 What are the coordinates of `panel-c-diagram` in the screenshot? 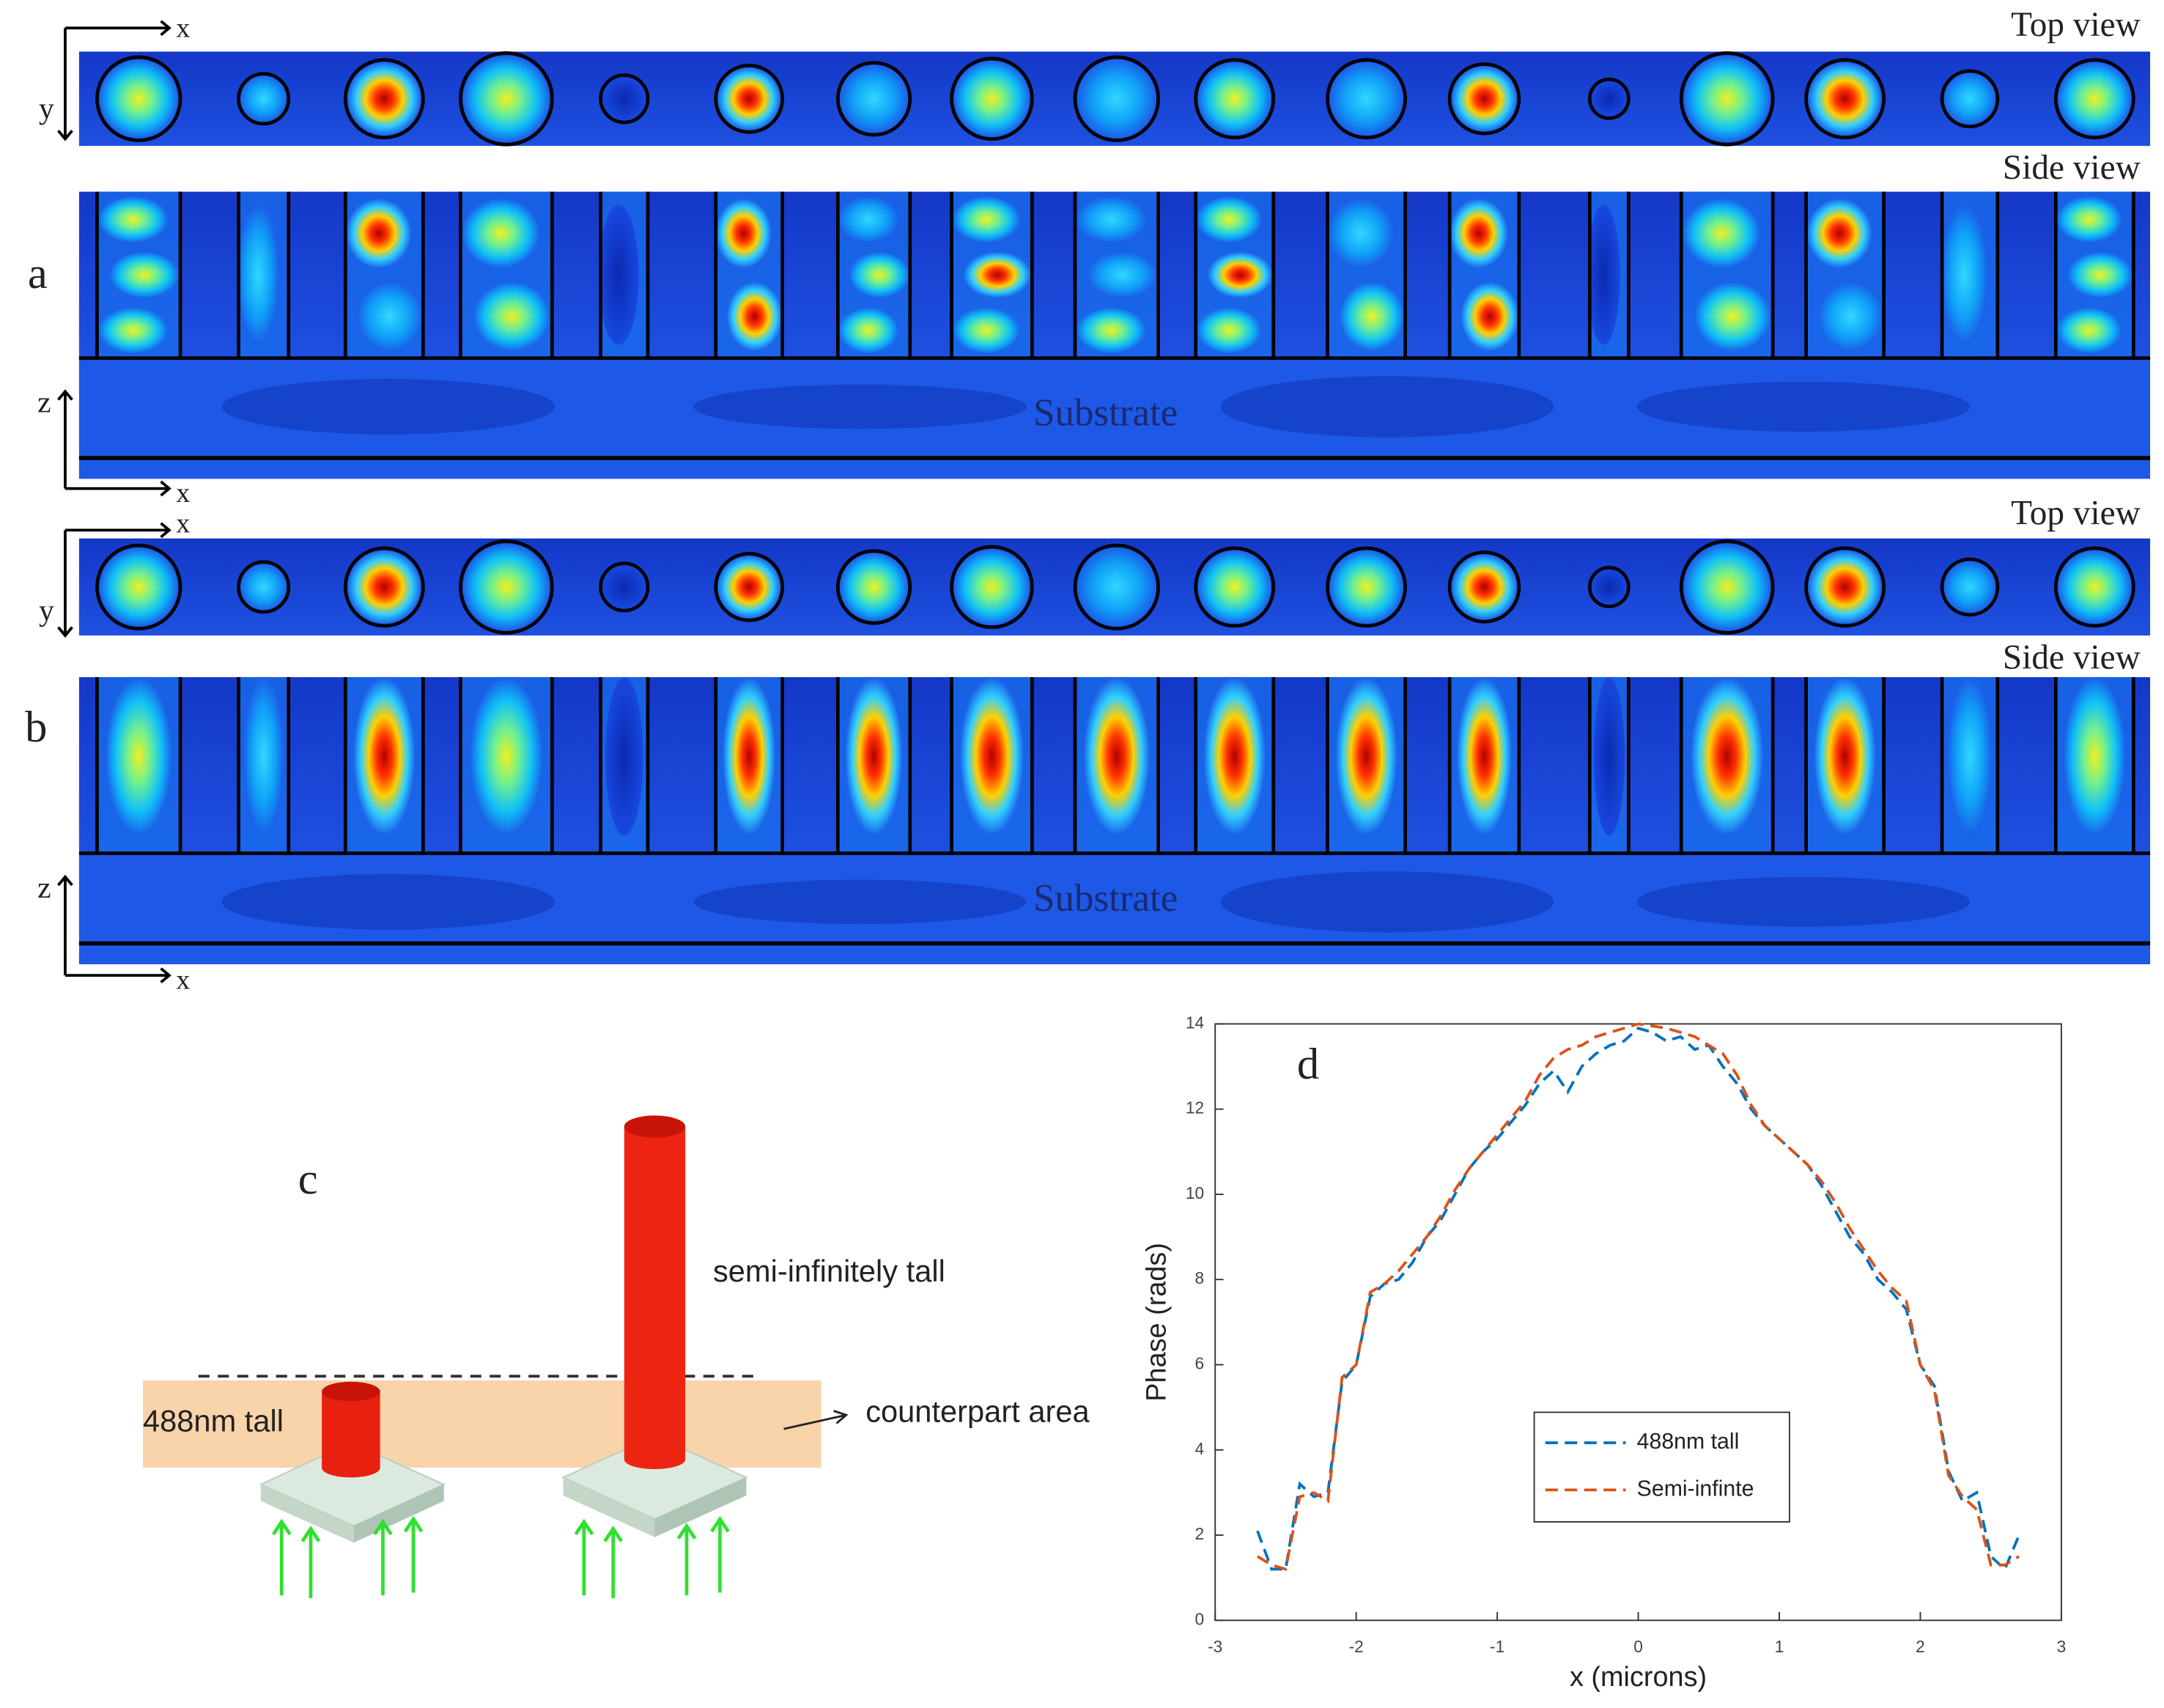 It's located at (495, 1357).